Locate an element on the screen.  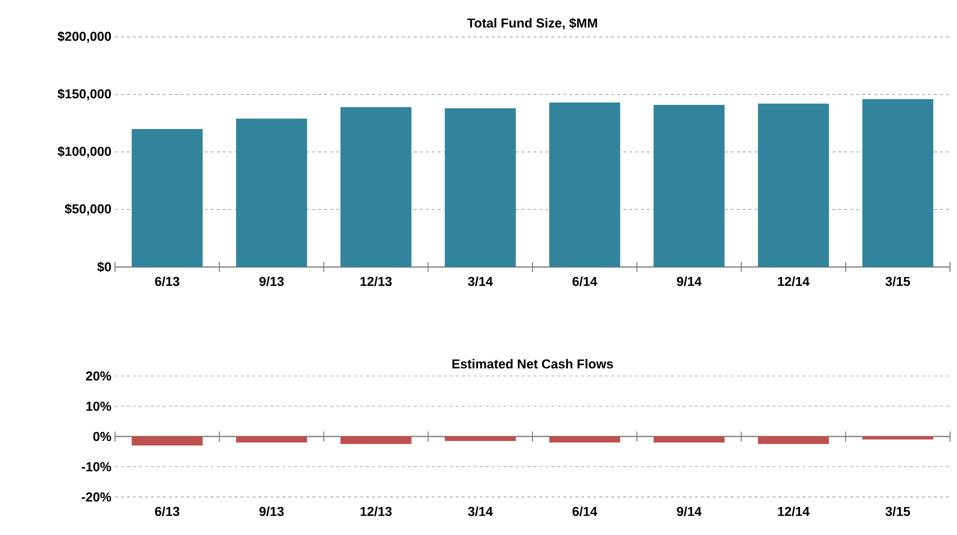
y-tick-label: -20% is located at coordinates (97, 497).